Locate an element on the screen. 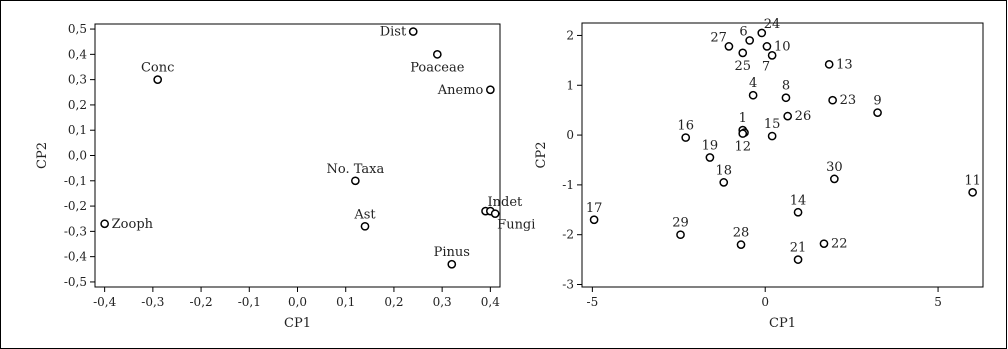 The width and height of the screenshot is (1008, 349). point-label: Poaceae is located at coordinates (437, 67).